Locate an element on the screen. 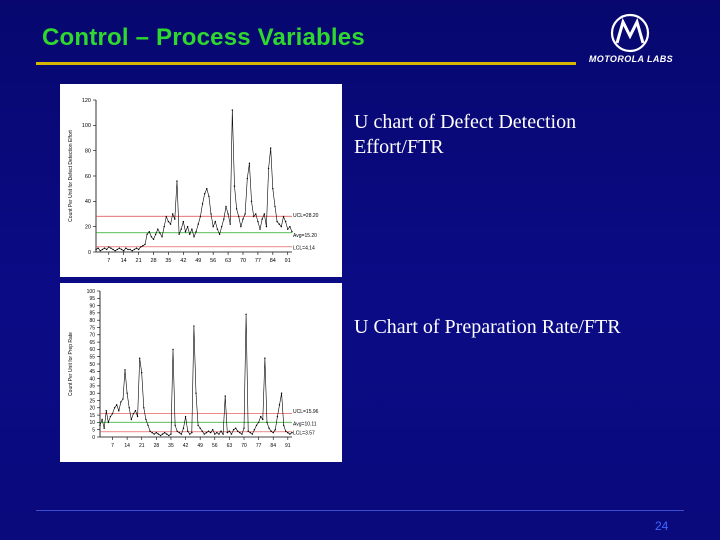  x-tick-label: 84 is located at coordinates (273, 446).